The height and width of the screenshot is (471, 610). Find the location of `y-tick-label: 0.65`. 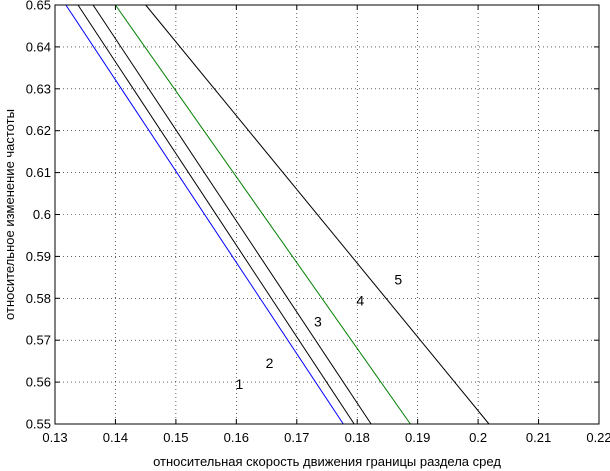

y-tick-label: 0.65 is located at coordinates (38, 6).